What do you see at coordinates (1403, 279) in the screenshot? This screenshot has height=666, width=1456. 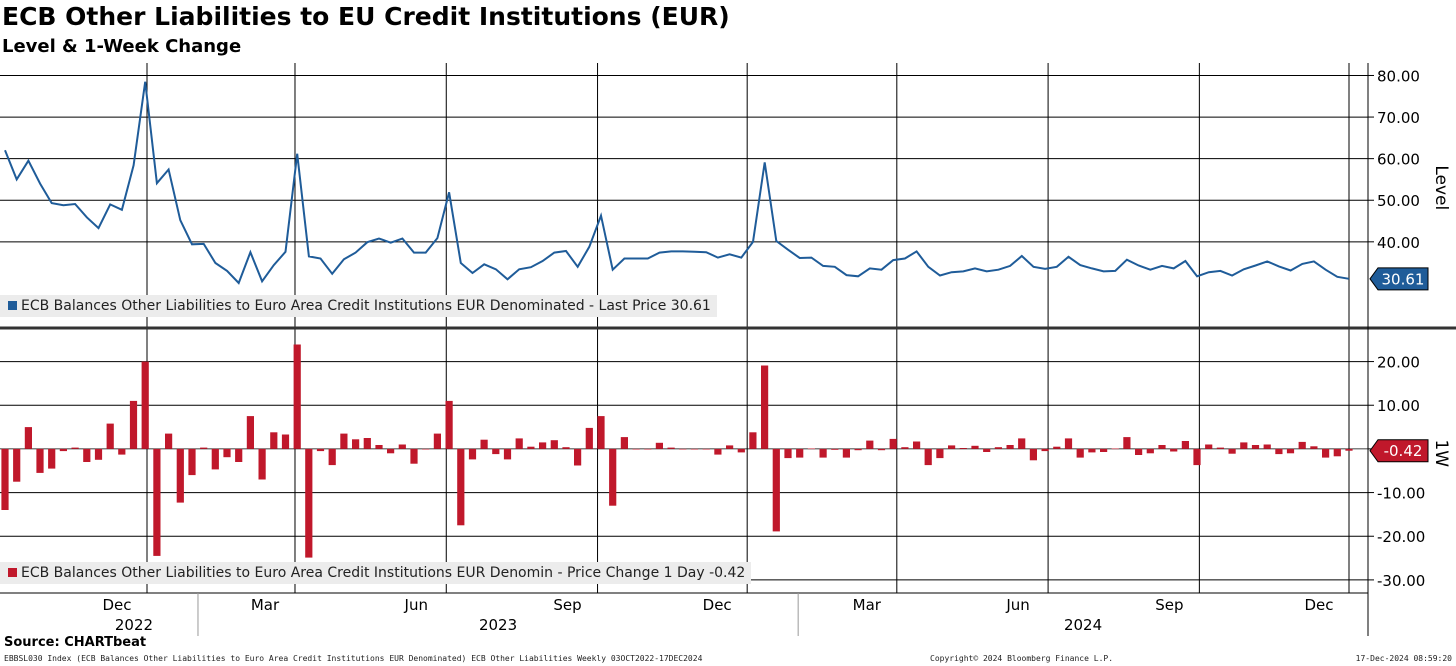 I see `level-last-value: 30.61` at bounding box center [1403, 279].